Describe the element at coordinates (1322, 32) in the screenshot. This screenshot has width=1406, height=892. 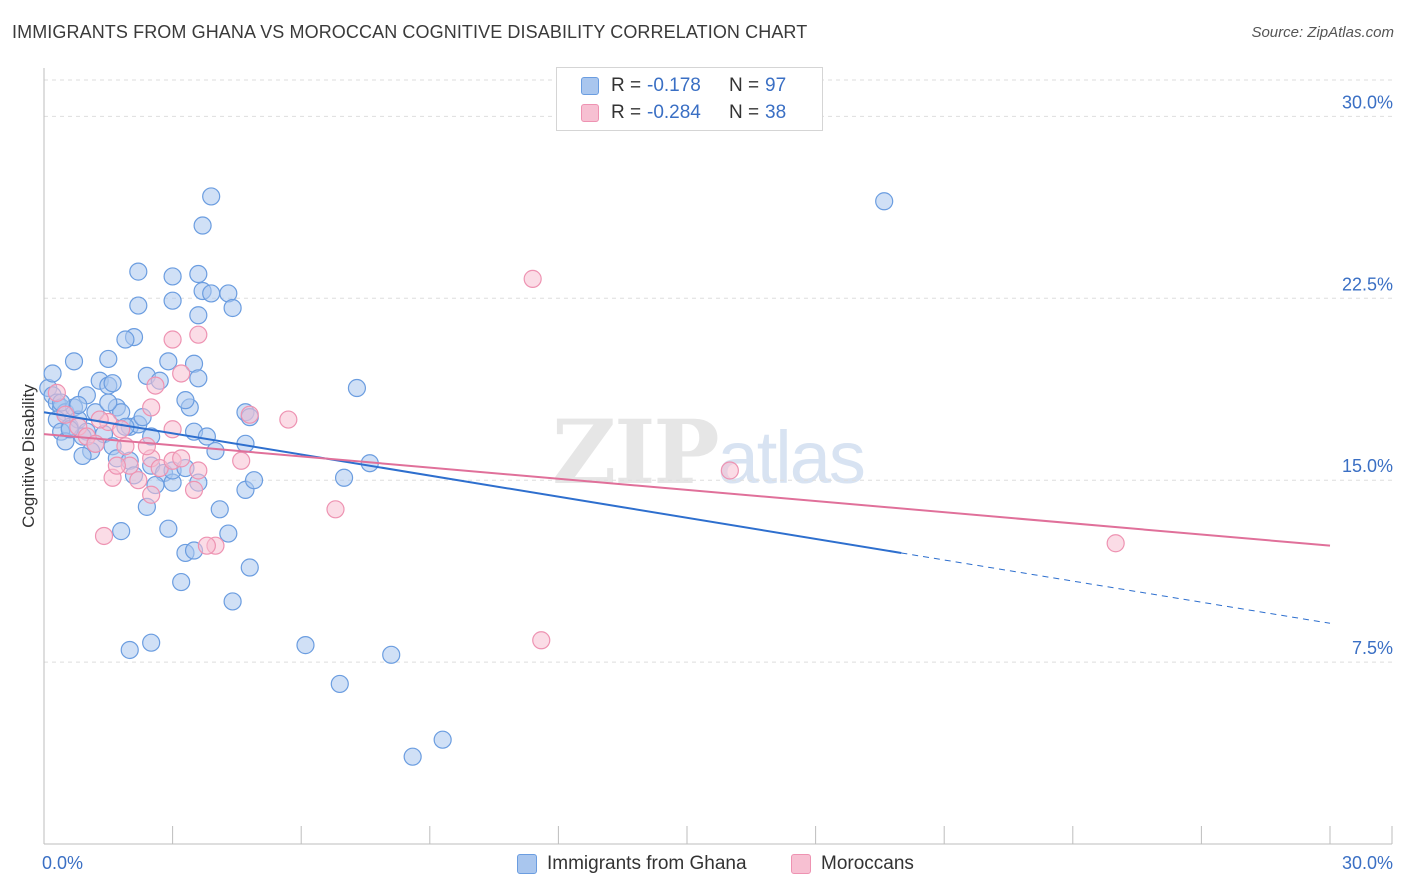
I see `source-label: Source: ZipAtlas.com` at that location.